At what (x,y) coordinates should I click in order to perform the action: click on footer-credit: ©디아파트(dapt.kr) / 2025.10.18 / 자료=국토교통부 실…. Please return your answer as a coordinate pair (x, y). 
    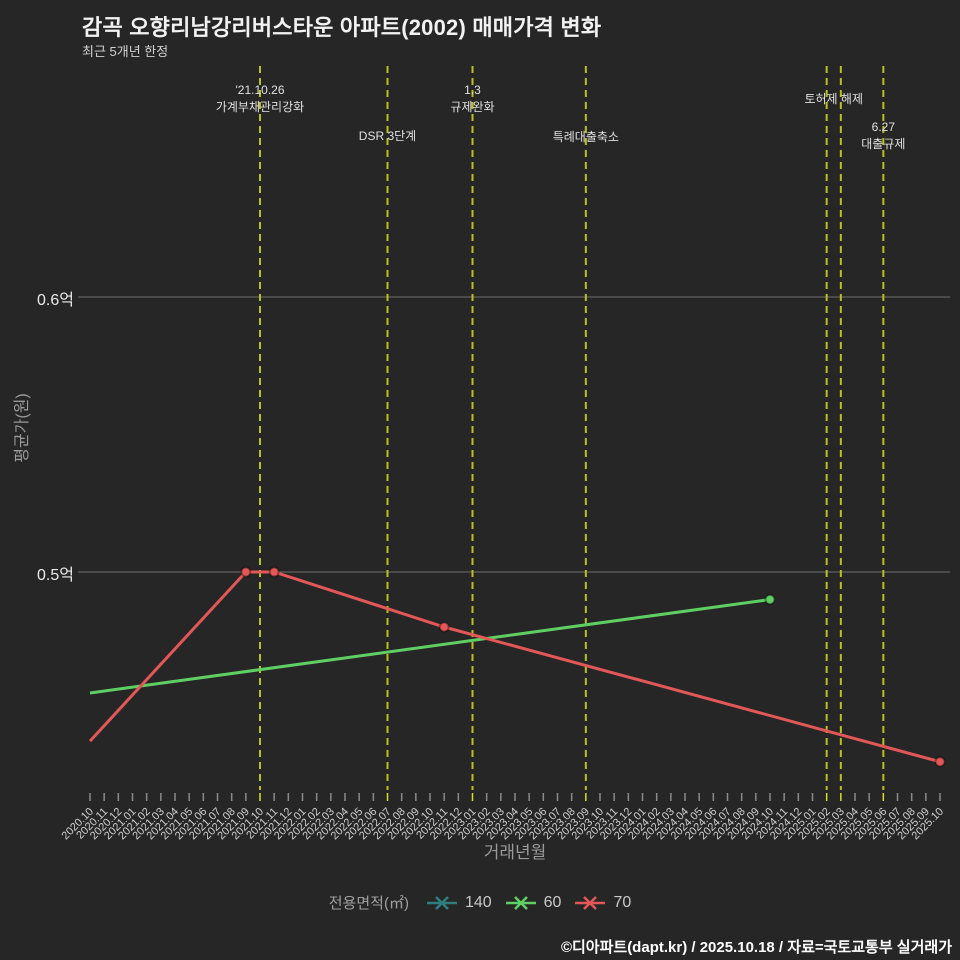
    Looking at the image, I should click on (756, 947).